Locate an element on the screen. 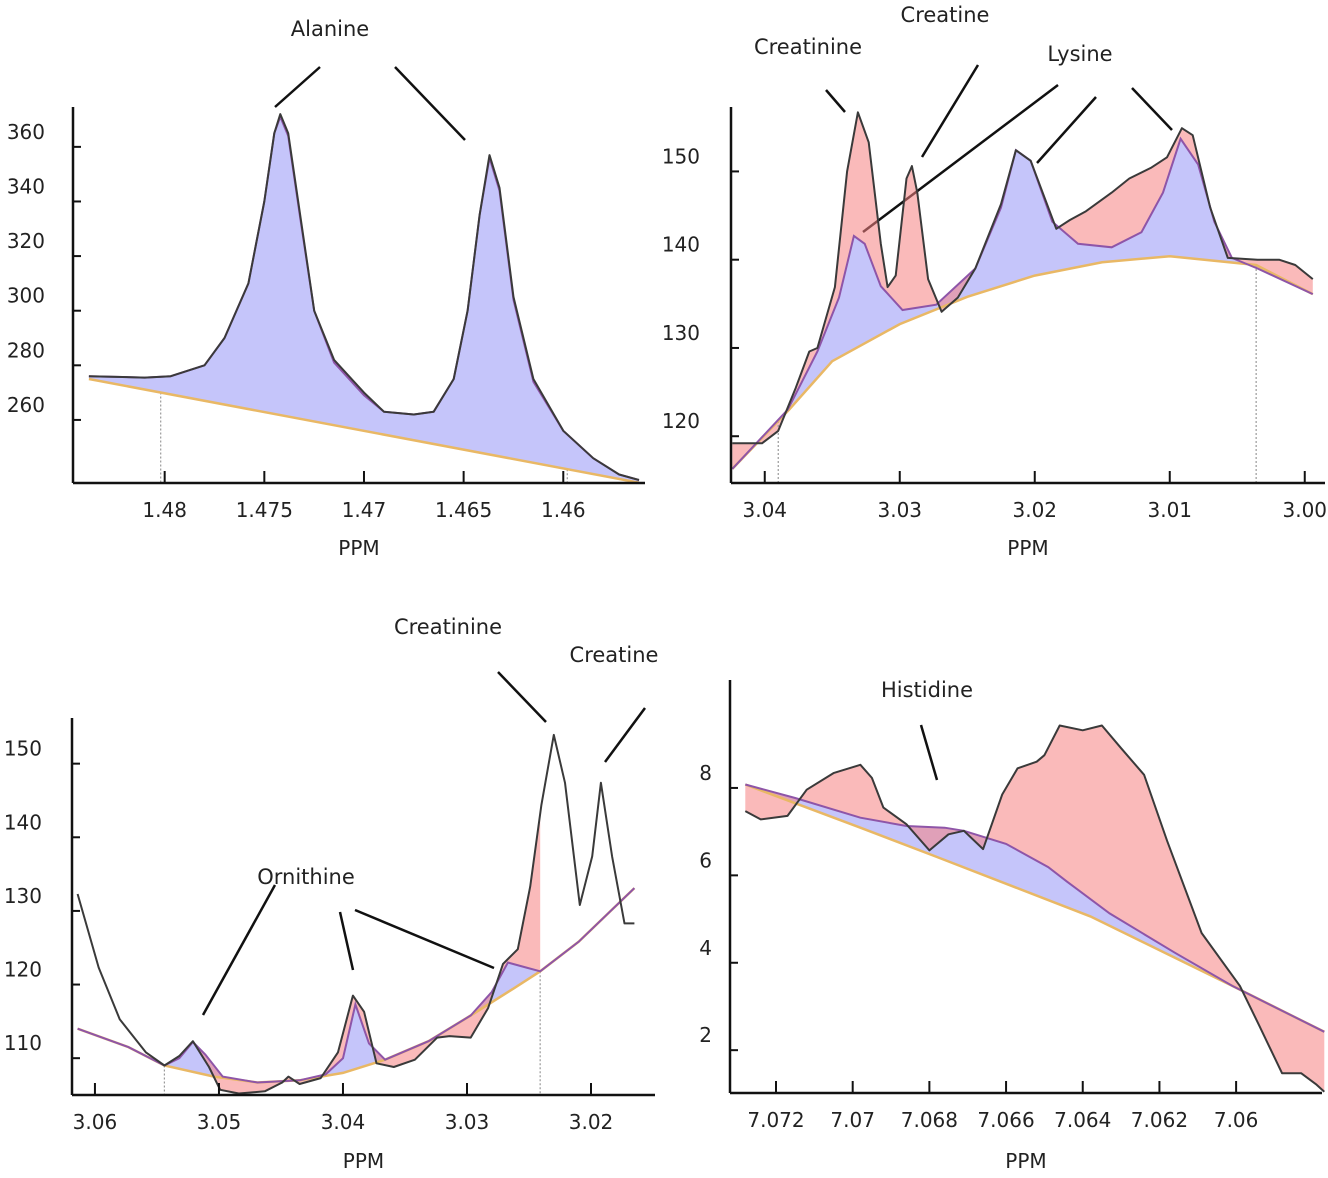 The image size is (1328, 1178). leader-line-histidine is located at coordinates (929, 752).